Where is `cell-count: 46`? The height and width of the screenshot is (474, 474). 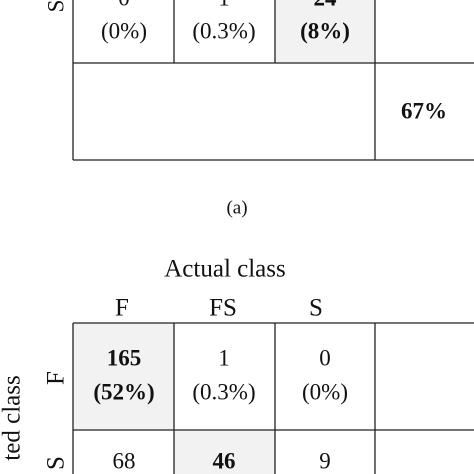 cell-count: 46 is located at coordinates (224, 460).